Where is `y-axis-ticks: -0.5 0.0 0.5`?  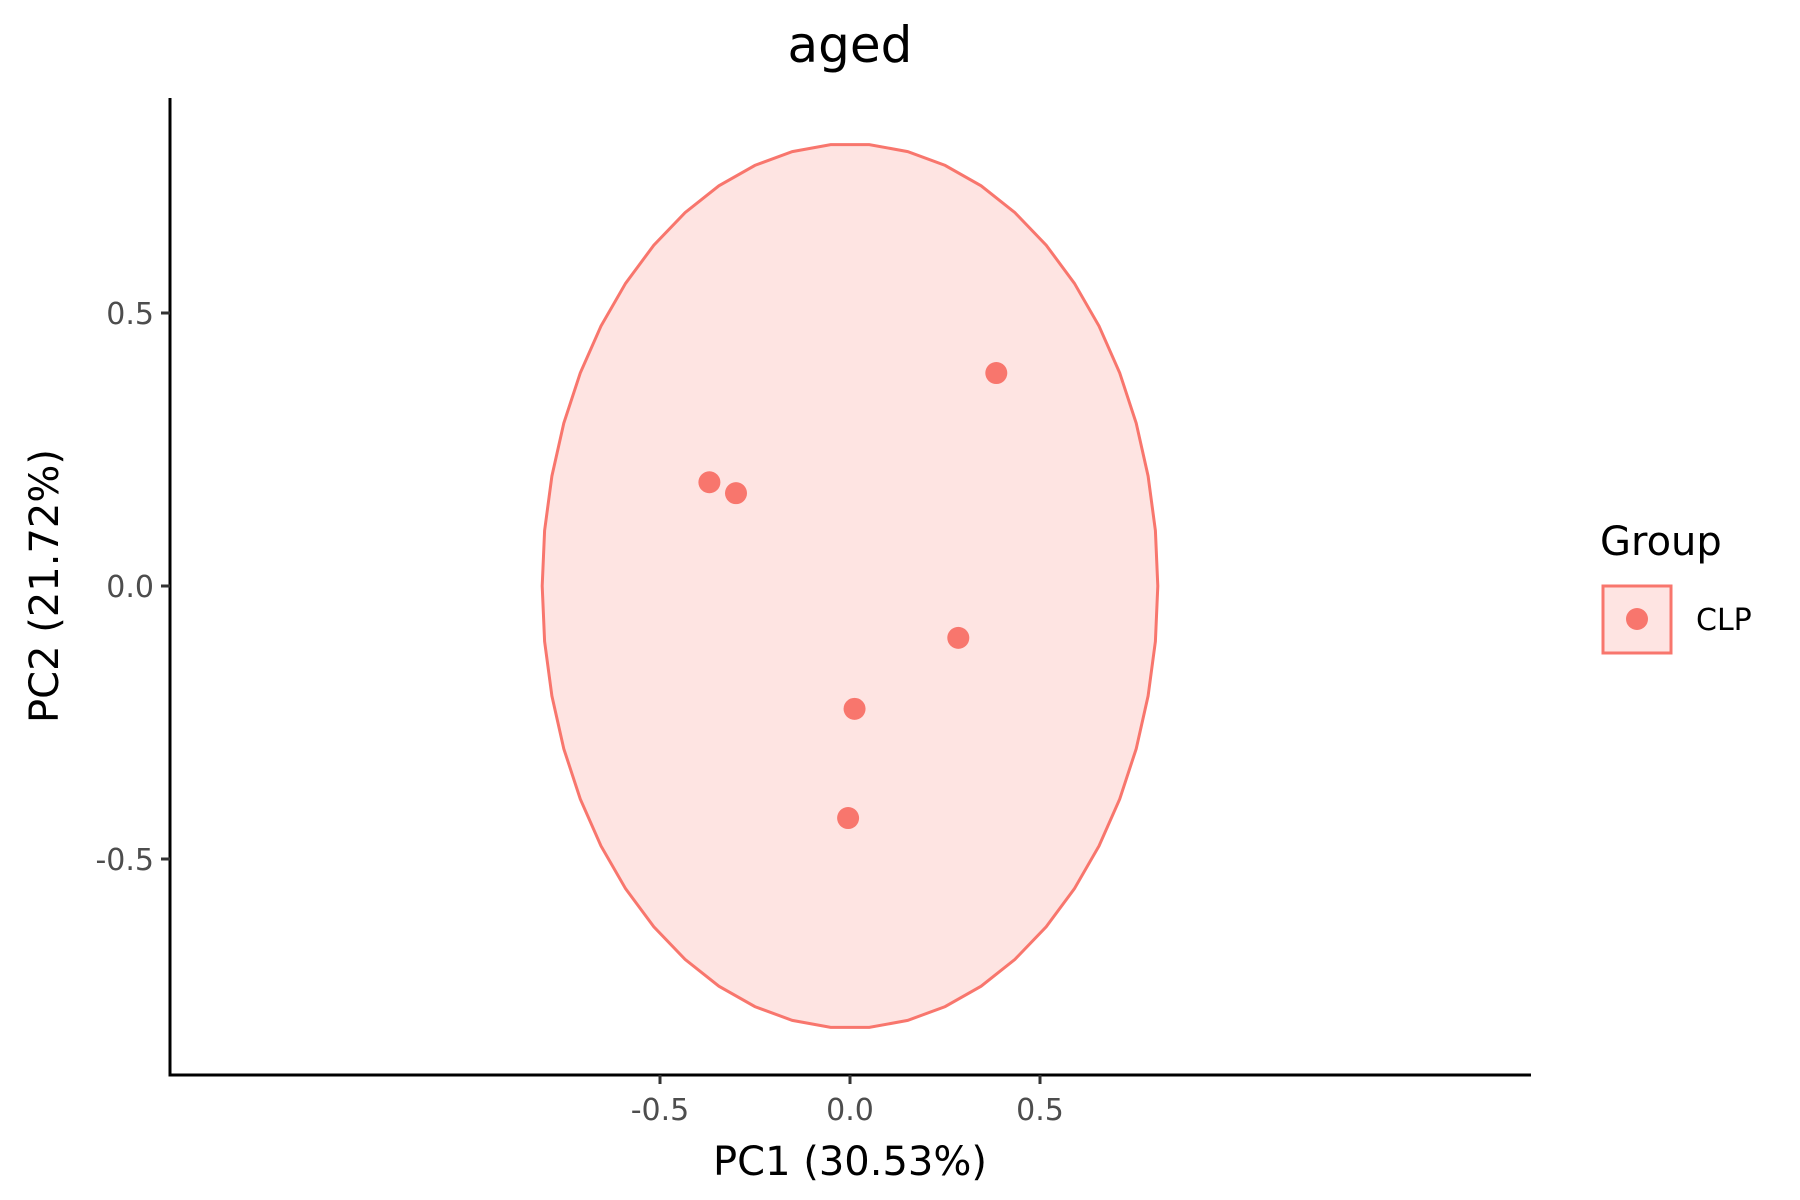 y-axis-ticks: -0.5 0.0 0.5 is located at coordinates (132, 587).